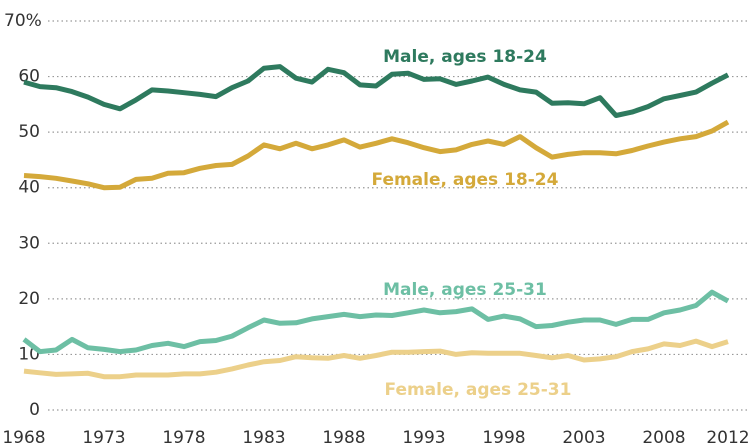 The height and width of the screenshot is (448, 756). What do you see at coordinates (465, 290) in the screenshot?
I see `series-label: Male, ages 25-31` at bounding box center [465, 290].